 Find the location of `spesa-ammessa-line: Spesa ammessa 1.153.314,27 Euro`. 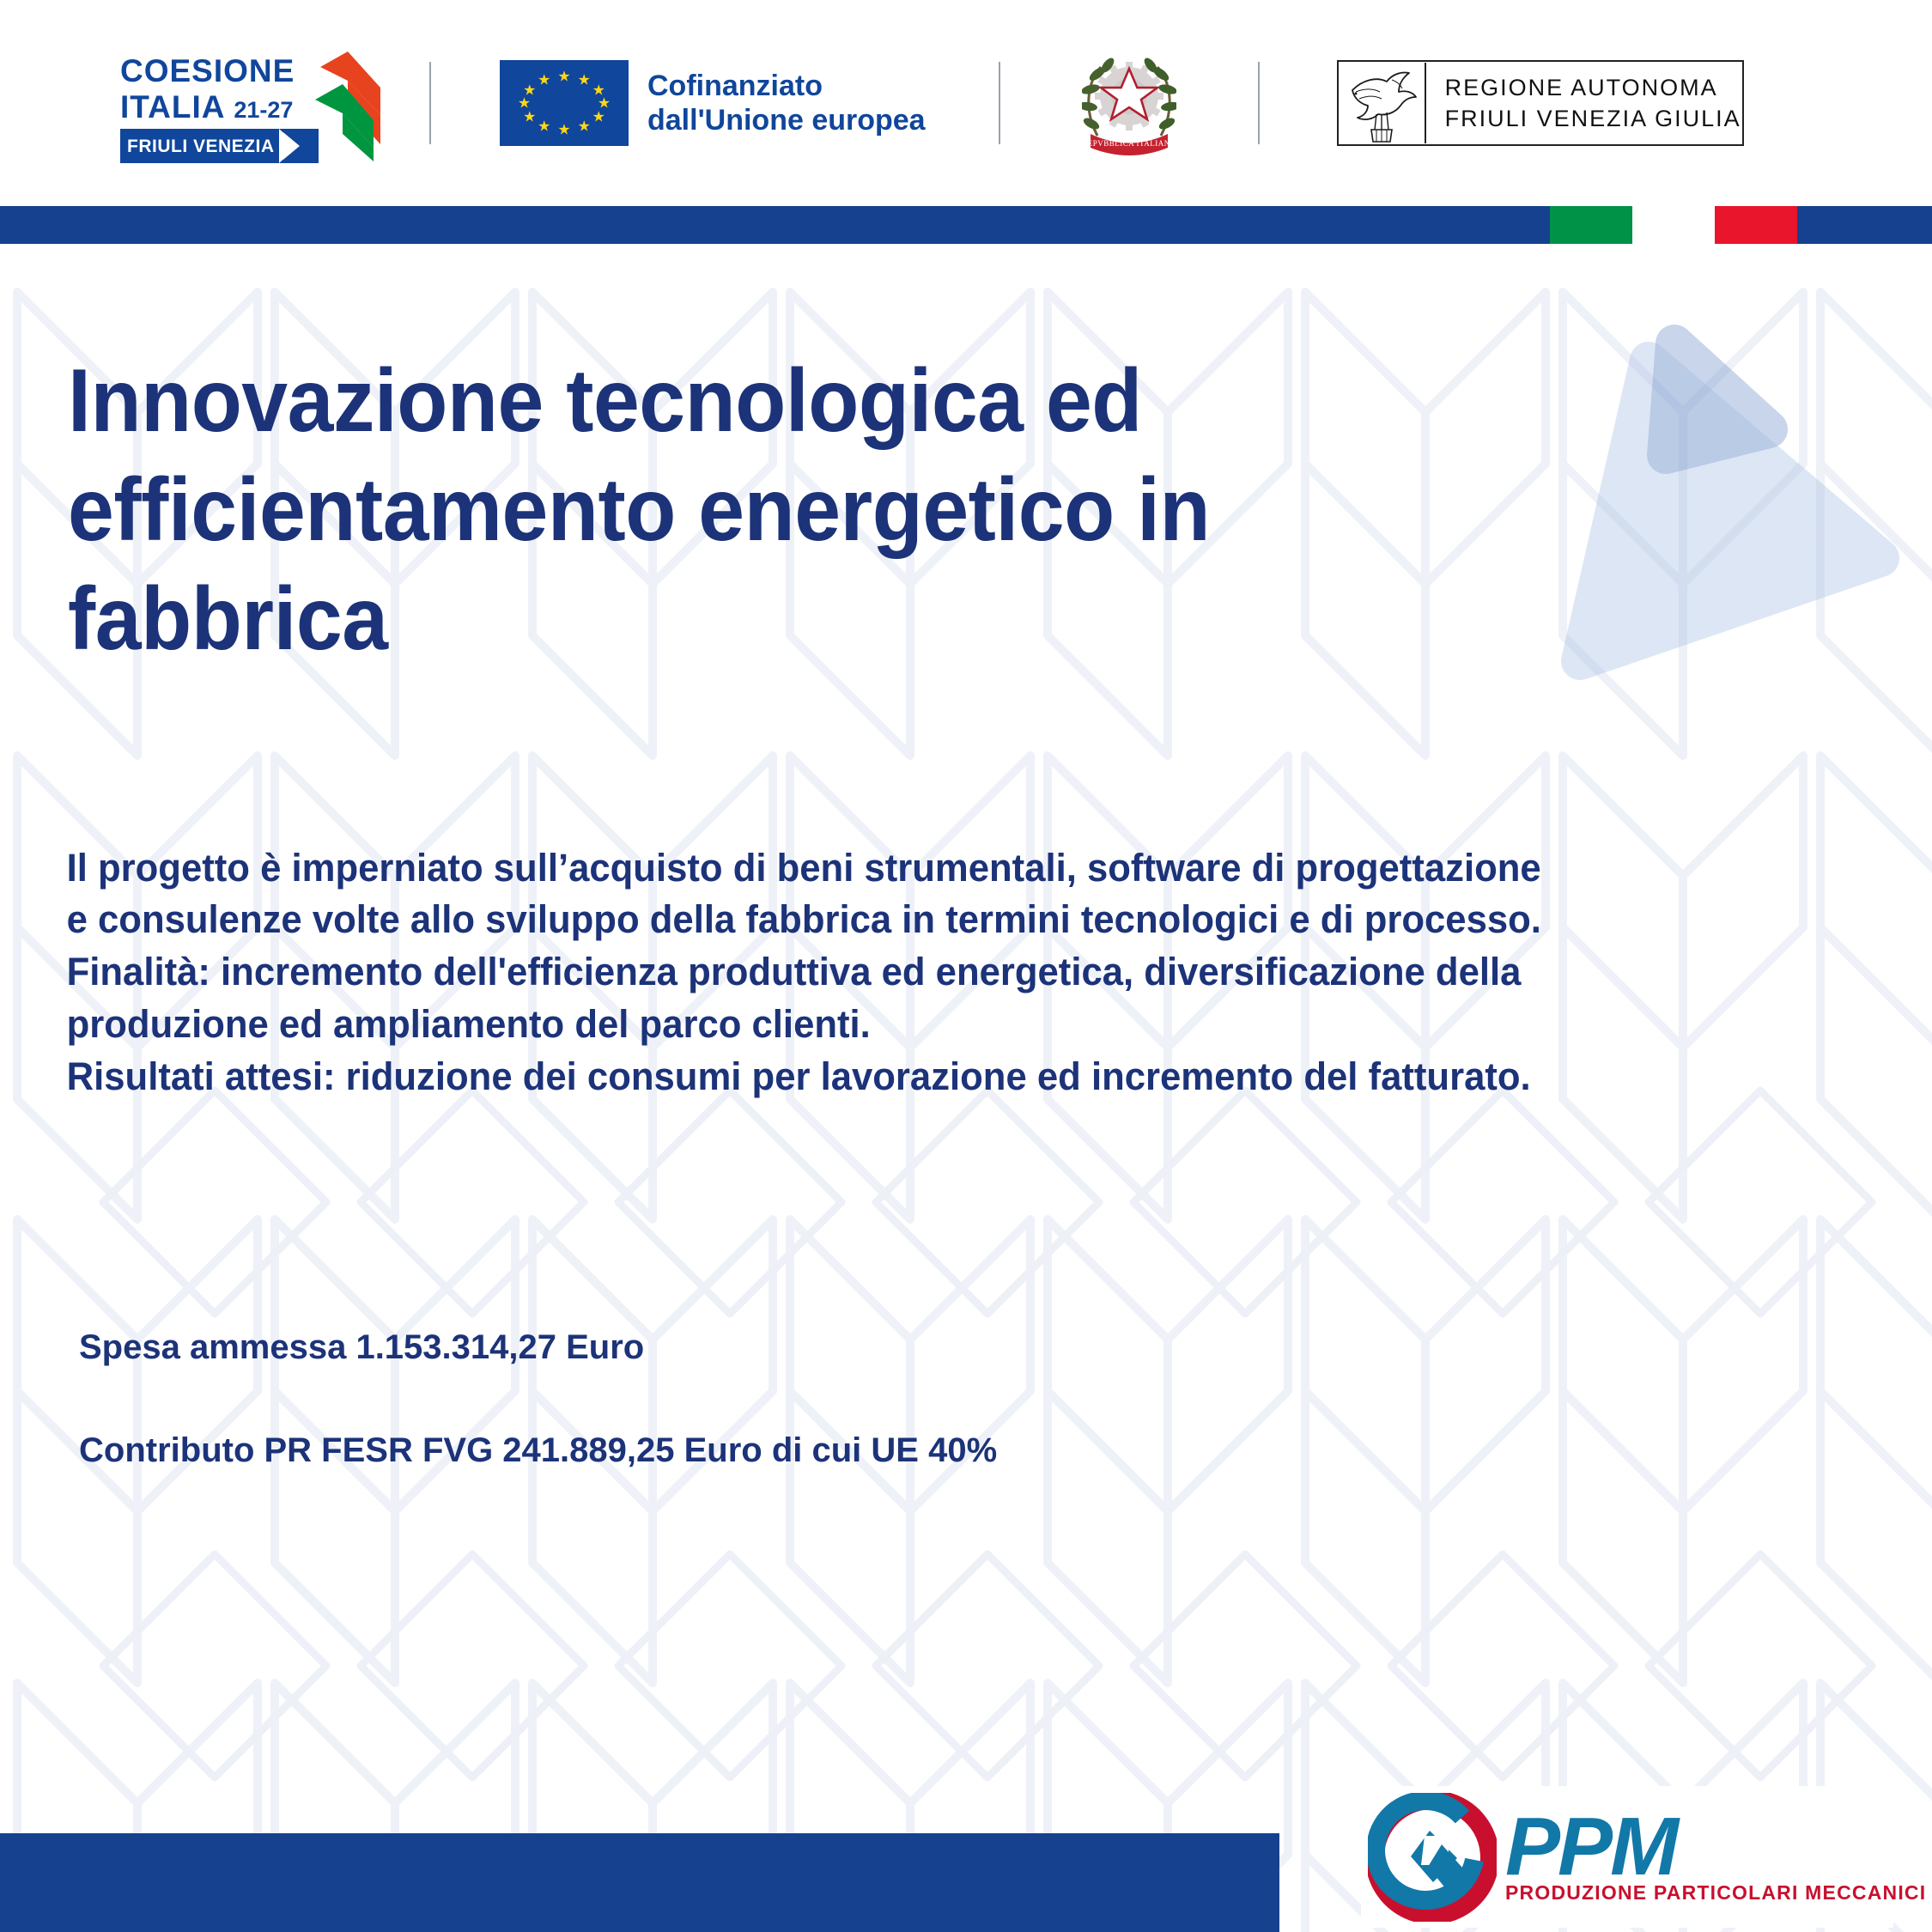

spesa-ammessa-line: Spesa ammessa 1.153.314,27 Euro is located at coordinates (362, 1347).